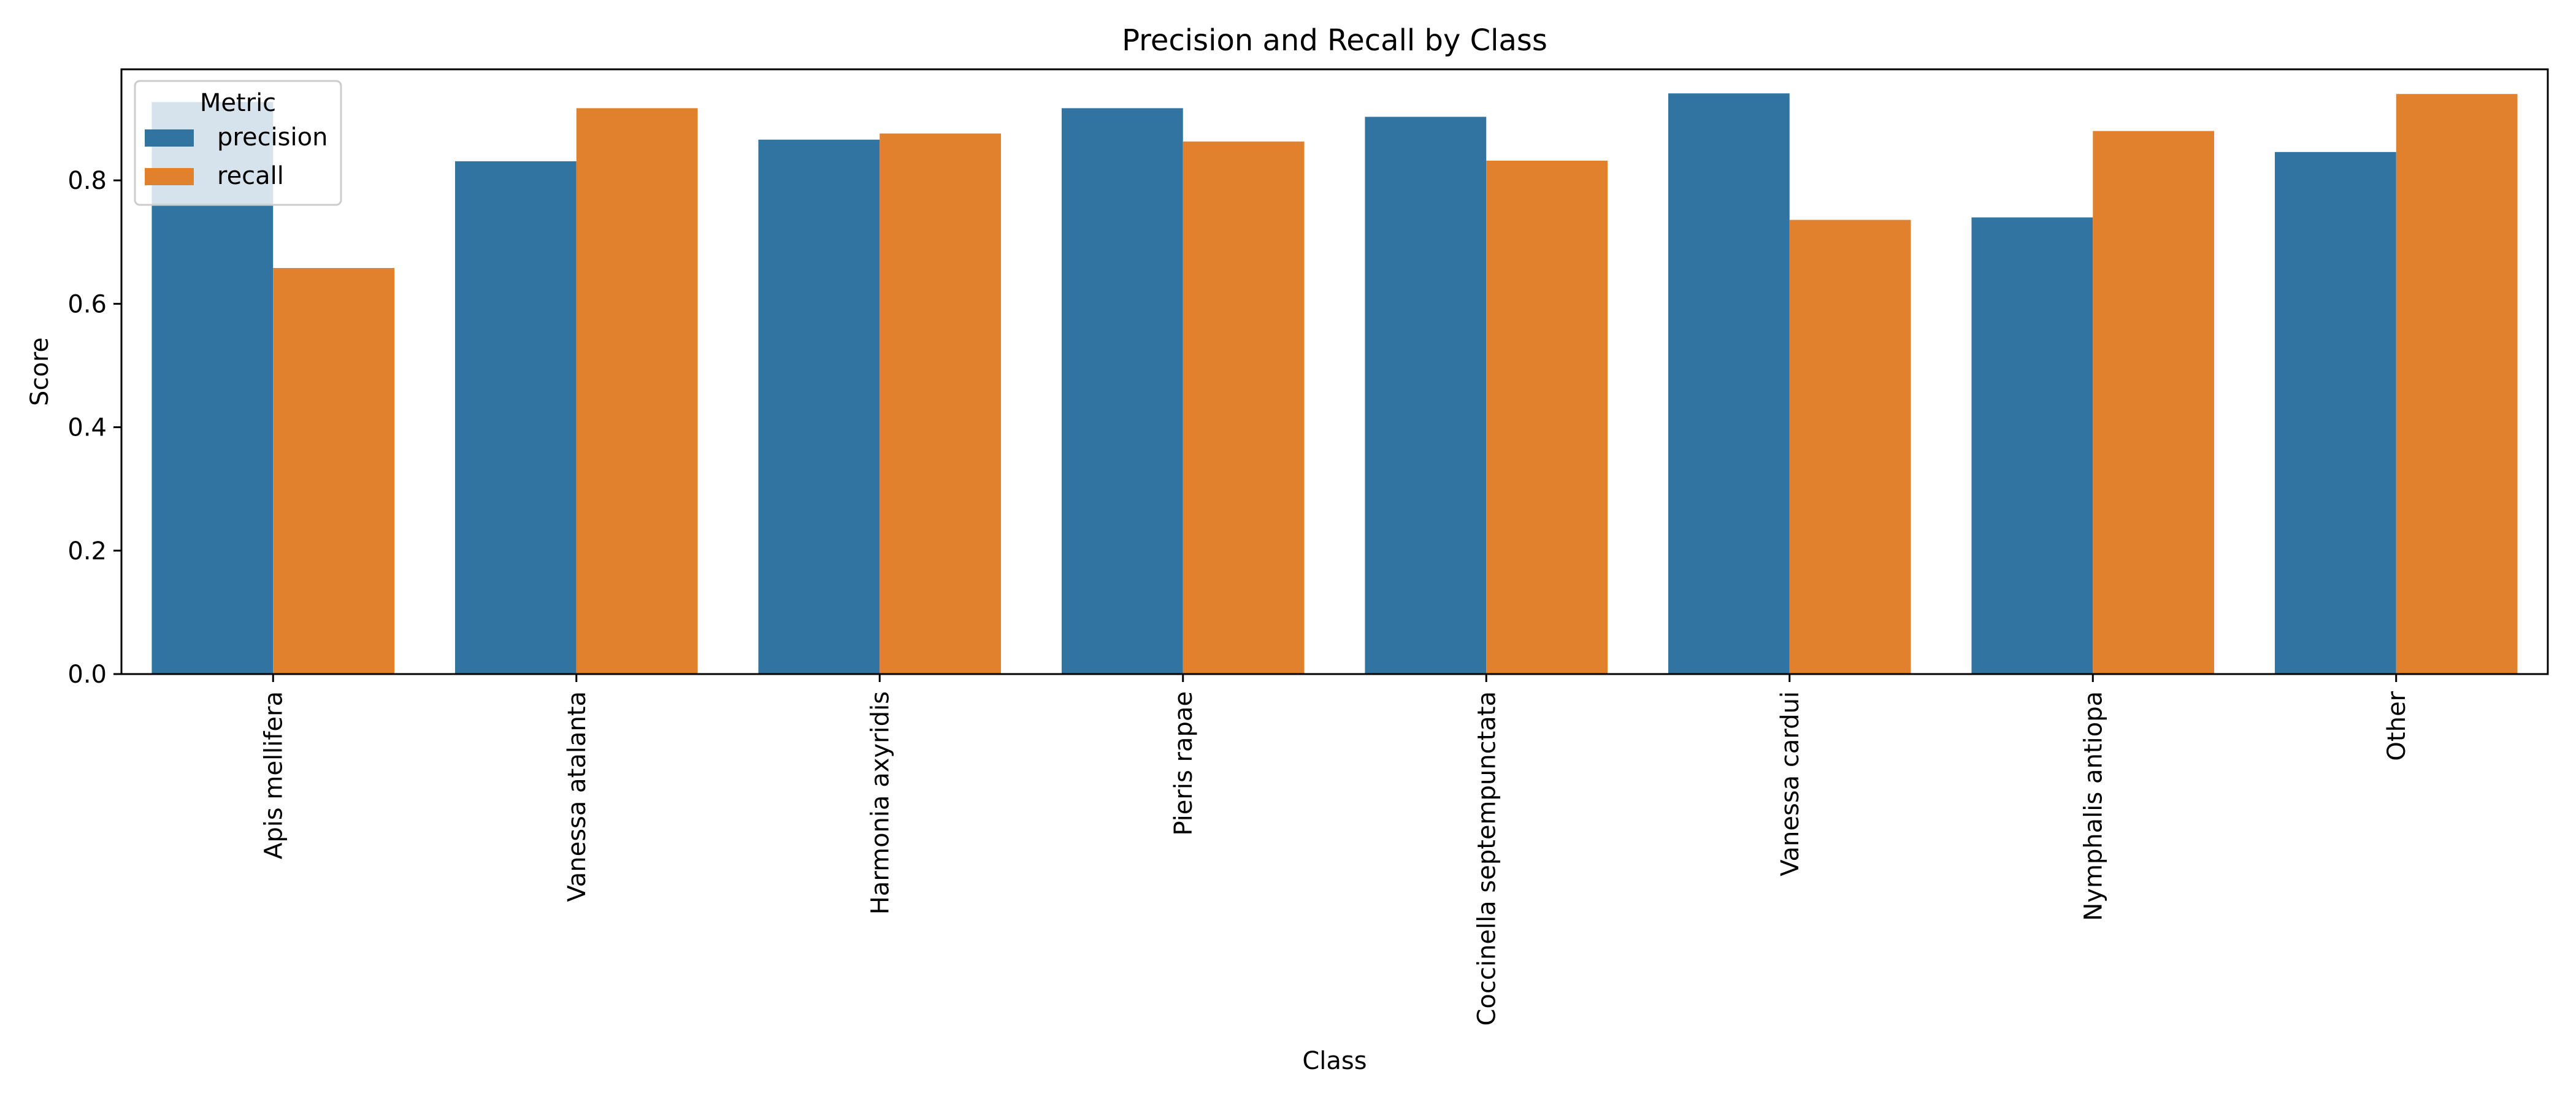  Describe the element at coordinates (1184, 763) in the screenshot. I see `x-tick-label: Pieris rapae` at that location.